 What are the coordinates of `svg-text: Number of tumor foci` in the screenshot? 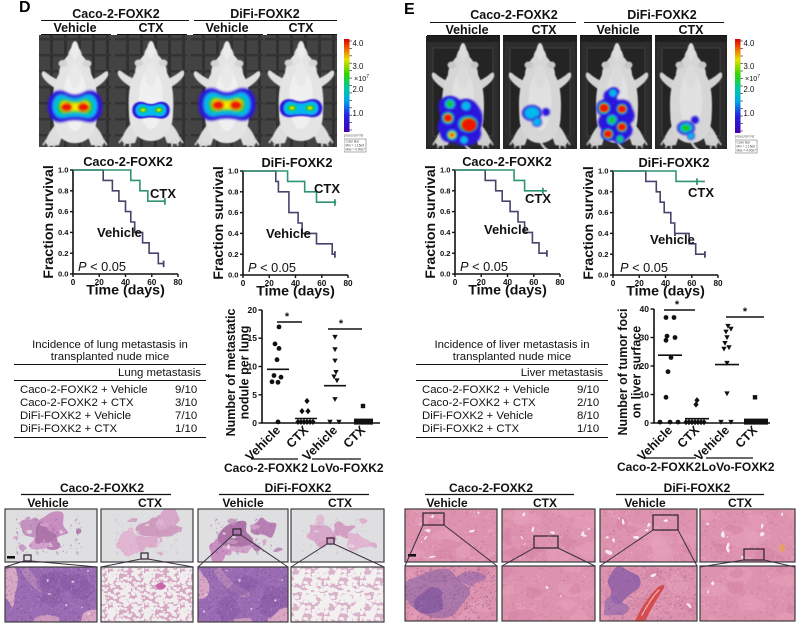 It's located at (623, 371).